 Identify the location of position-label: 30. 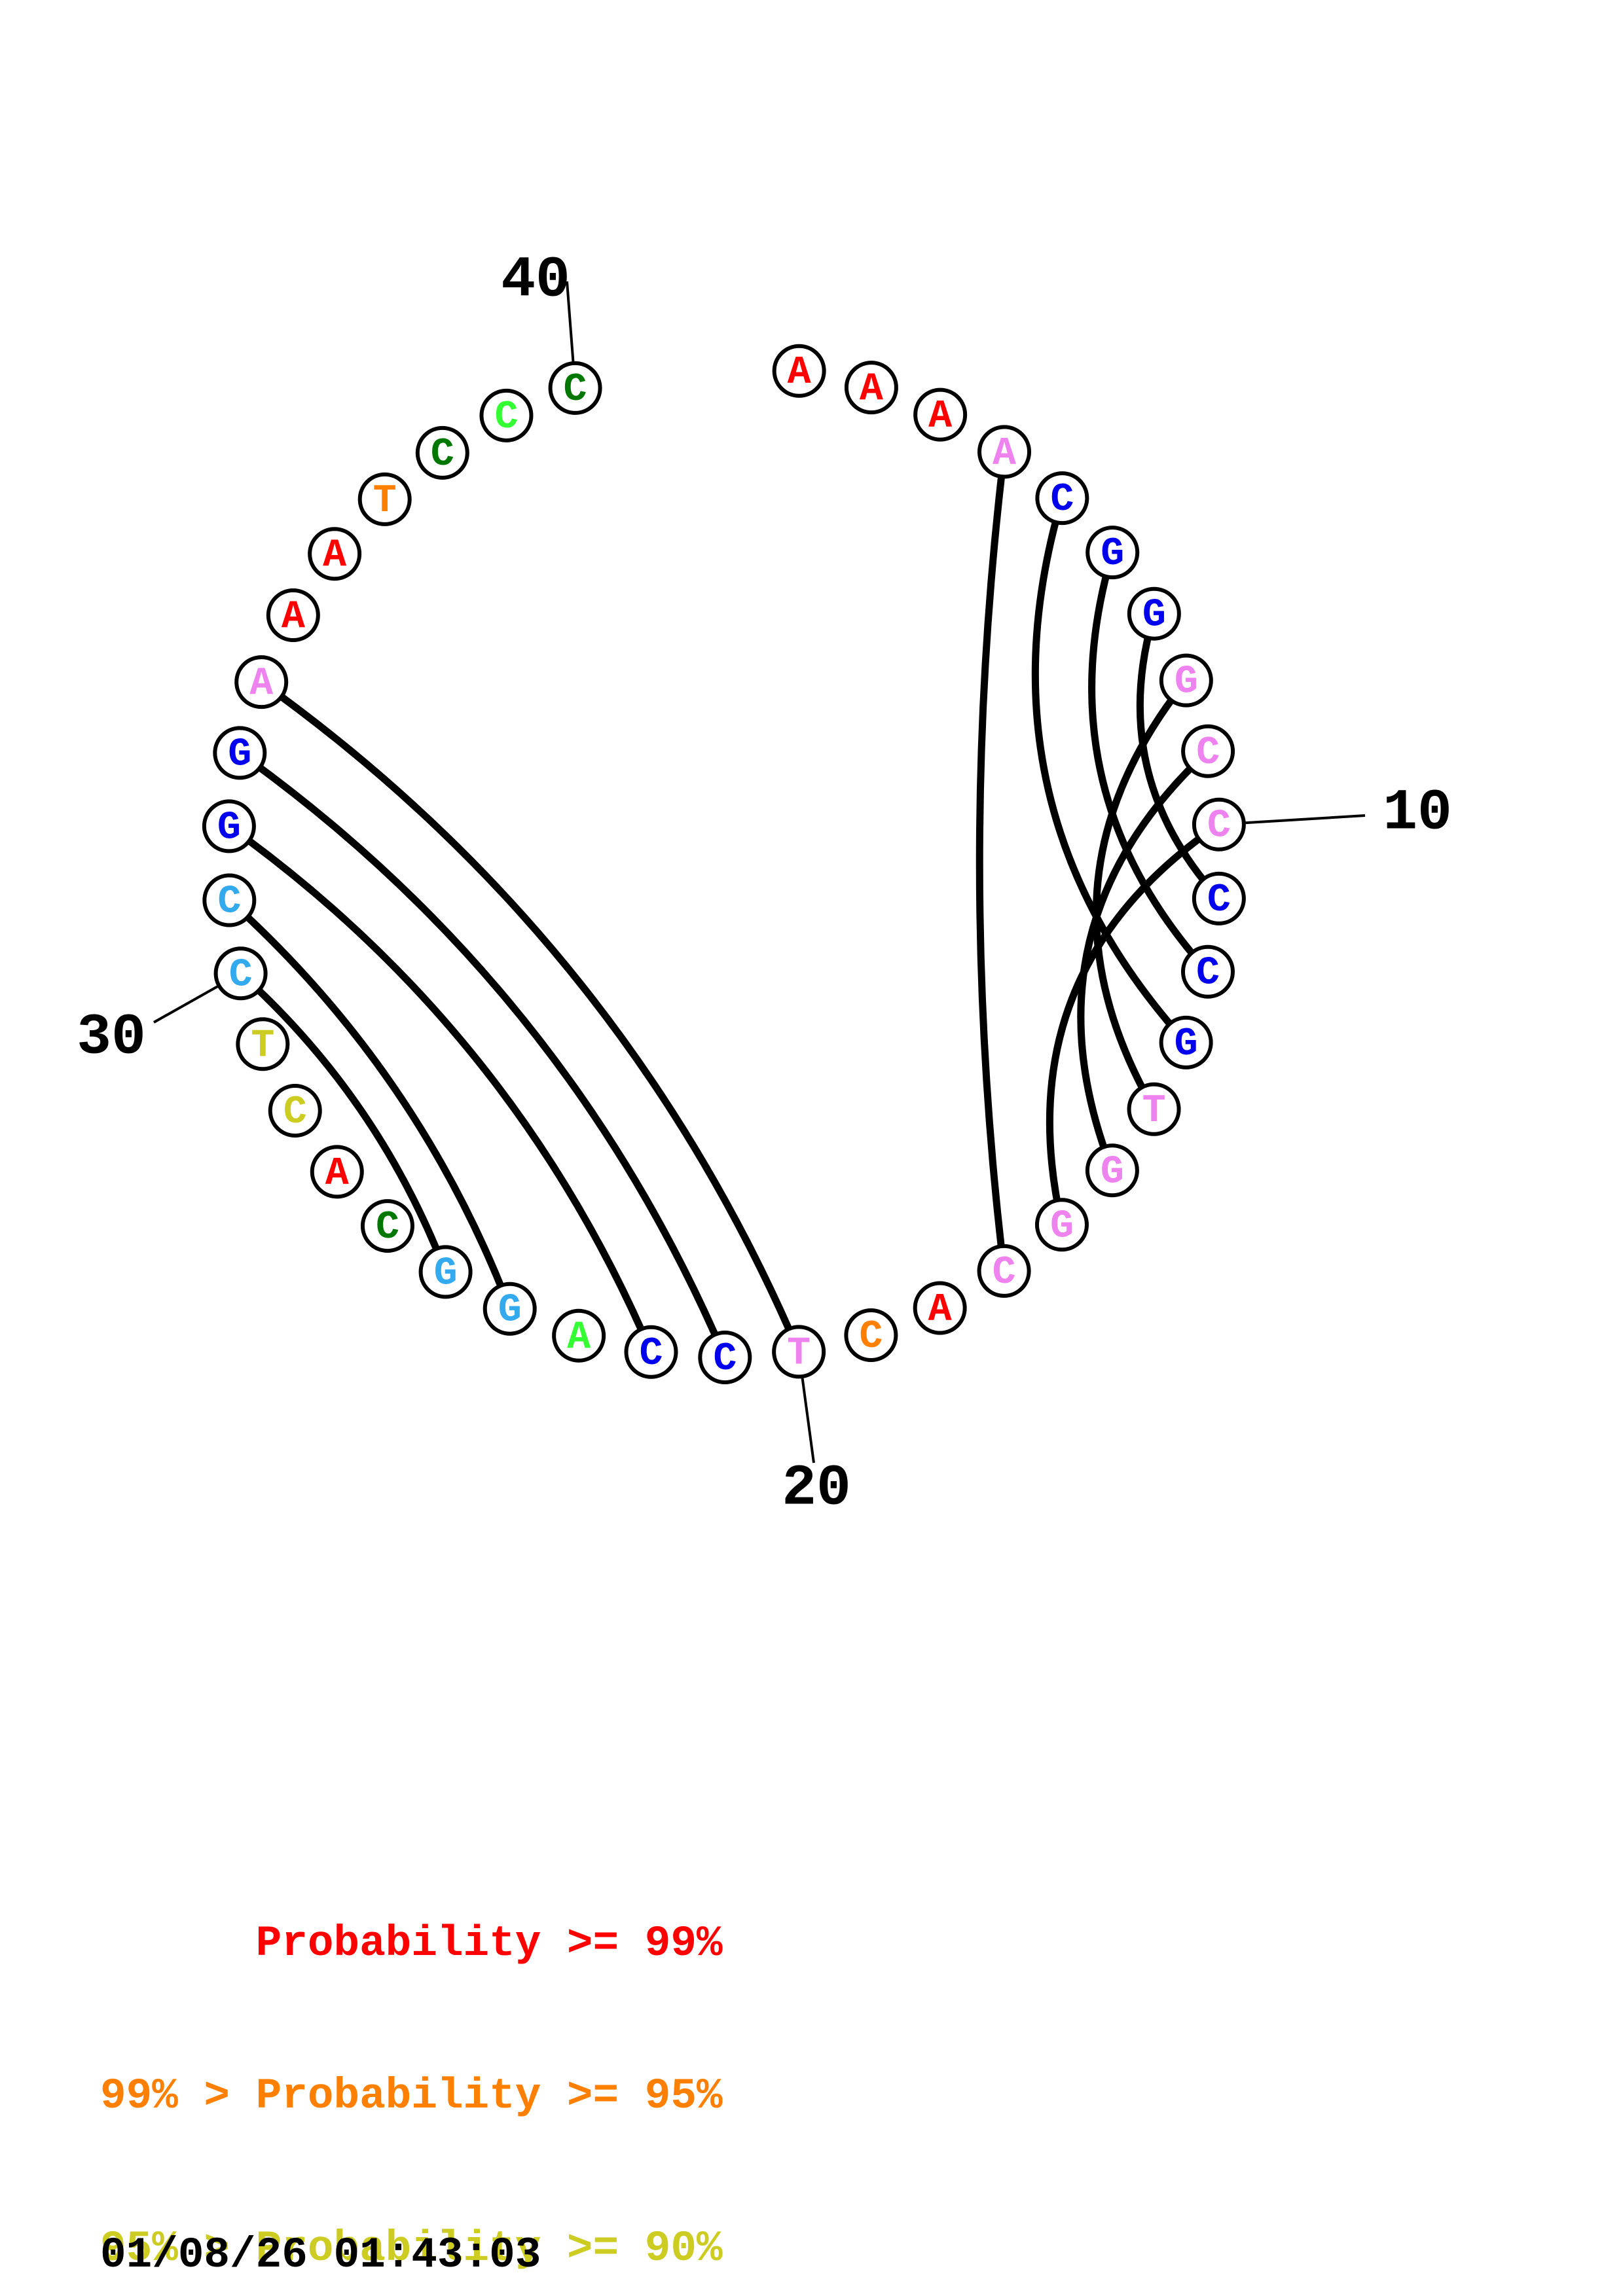
(111, 1038).